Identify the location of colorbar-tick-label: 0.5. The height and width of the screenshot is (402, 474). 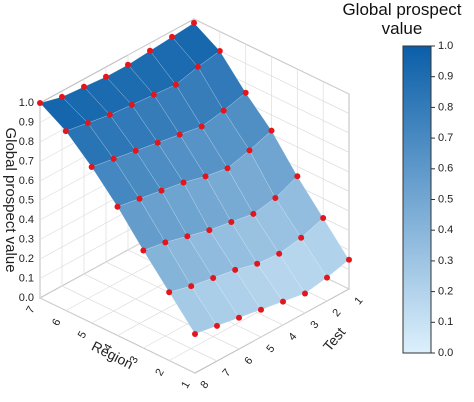
(445, 199).